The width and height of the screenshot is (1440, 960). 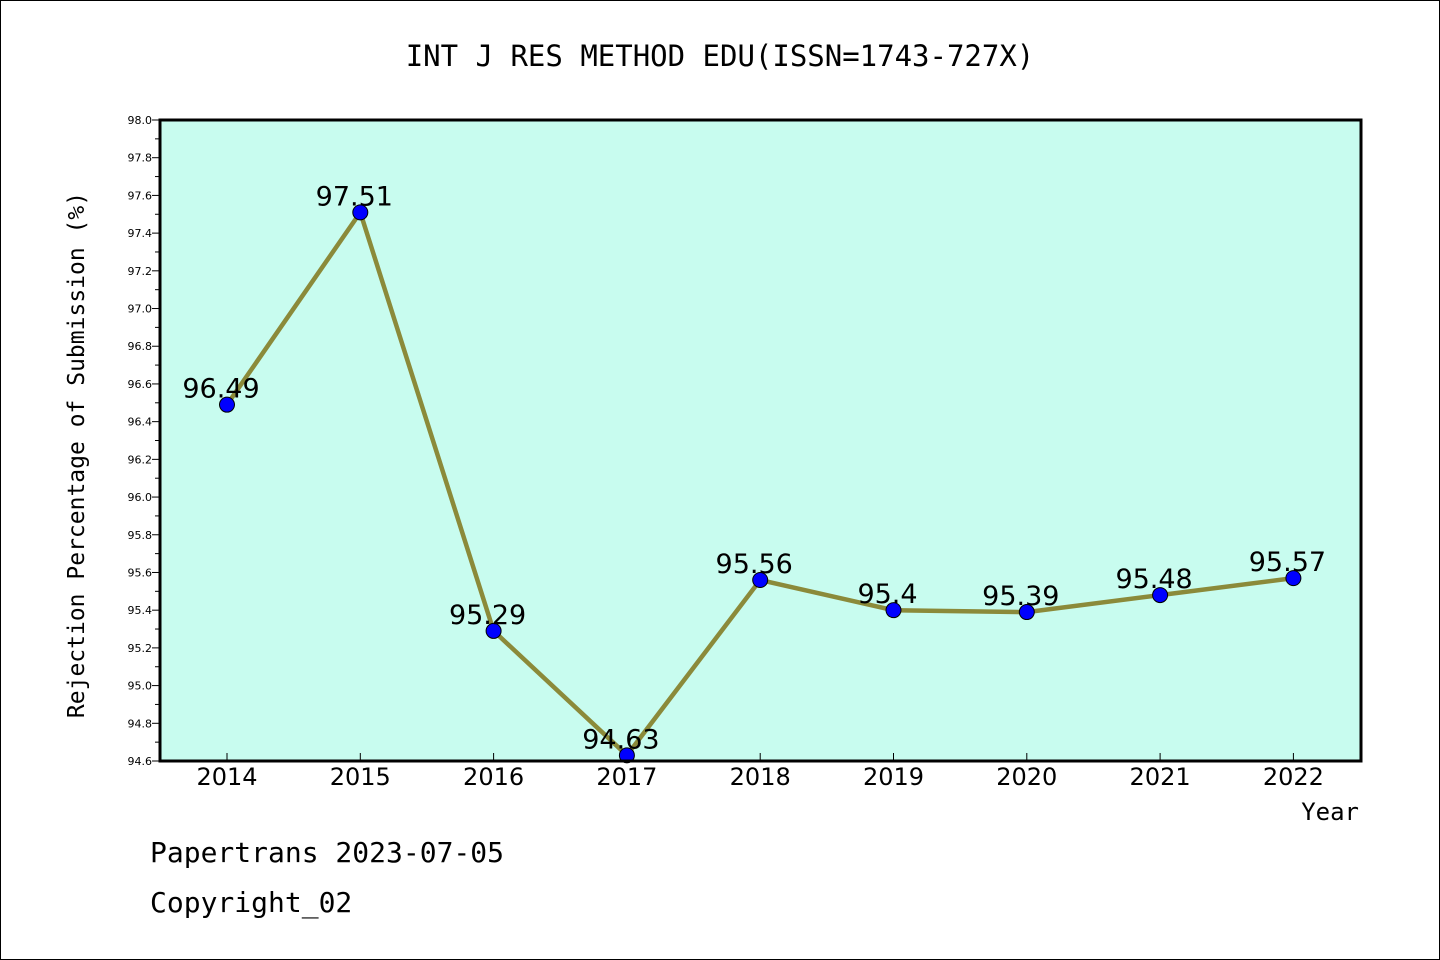 What do you see at coordinates (893, 777) in the screenshot?
I see `x-tick-label: 2019` at bounding box center [893, 777].